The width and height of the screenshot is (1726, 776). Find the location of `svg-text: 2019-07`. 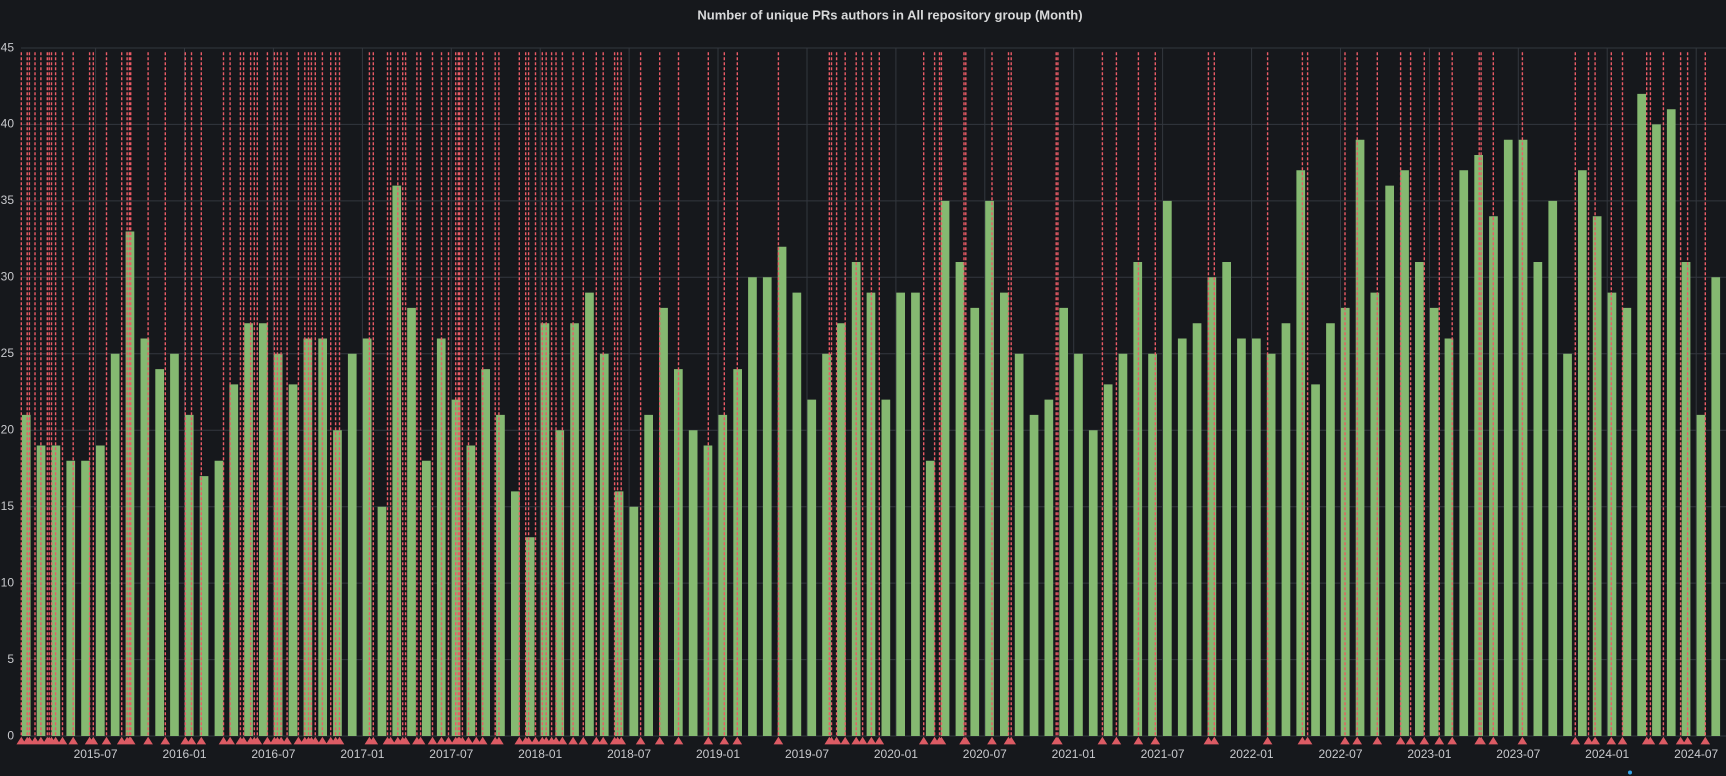

svg-text: 2019-07 is located at coordinates (807, 754).